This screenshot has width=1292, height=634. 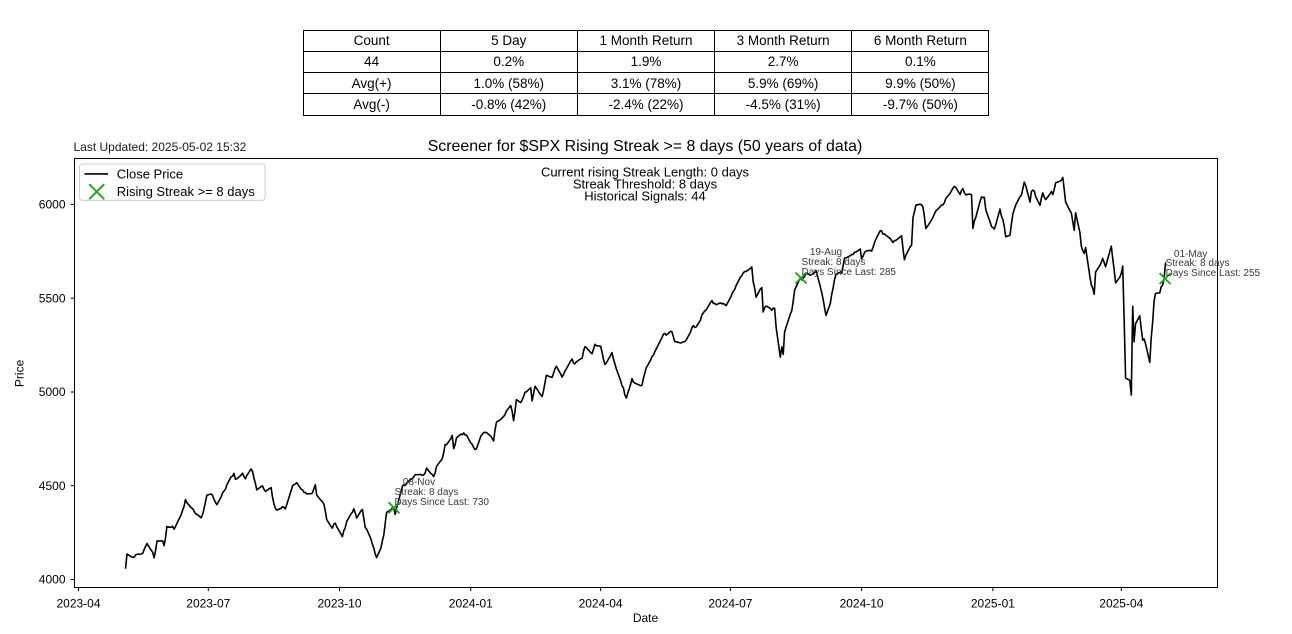 I want to click on svg-text: 2025-04, so click(x=1121, y=604).